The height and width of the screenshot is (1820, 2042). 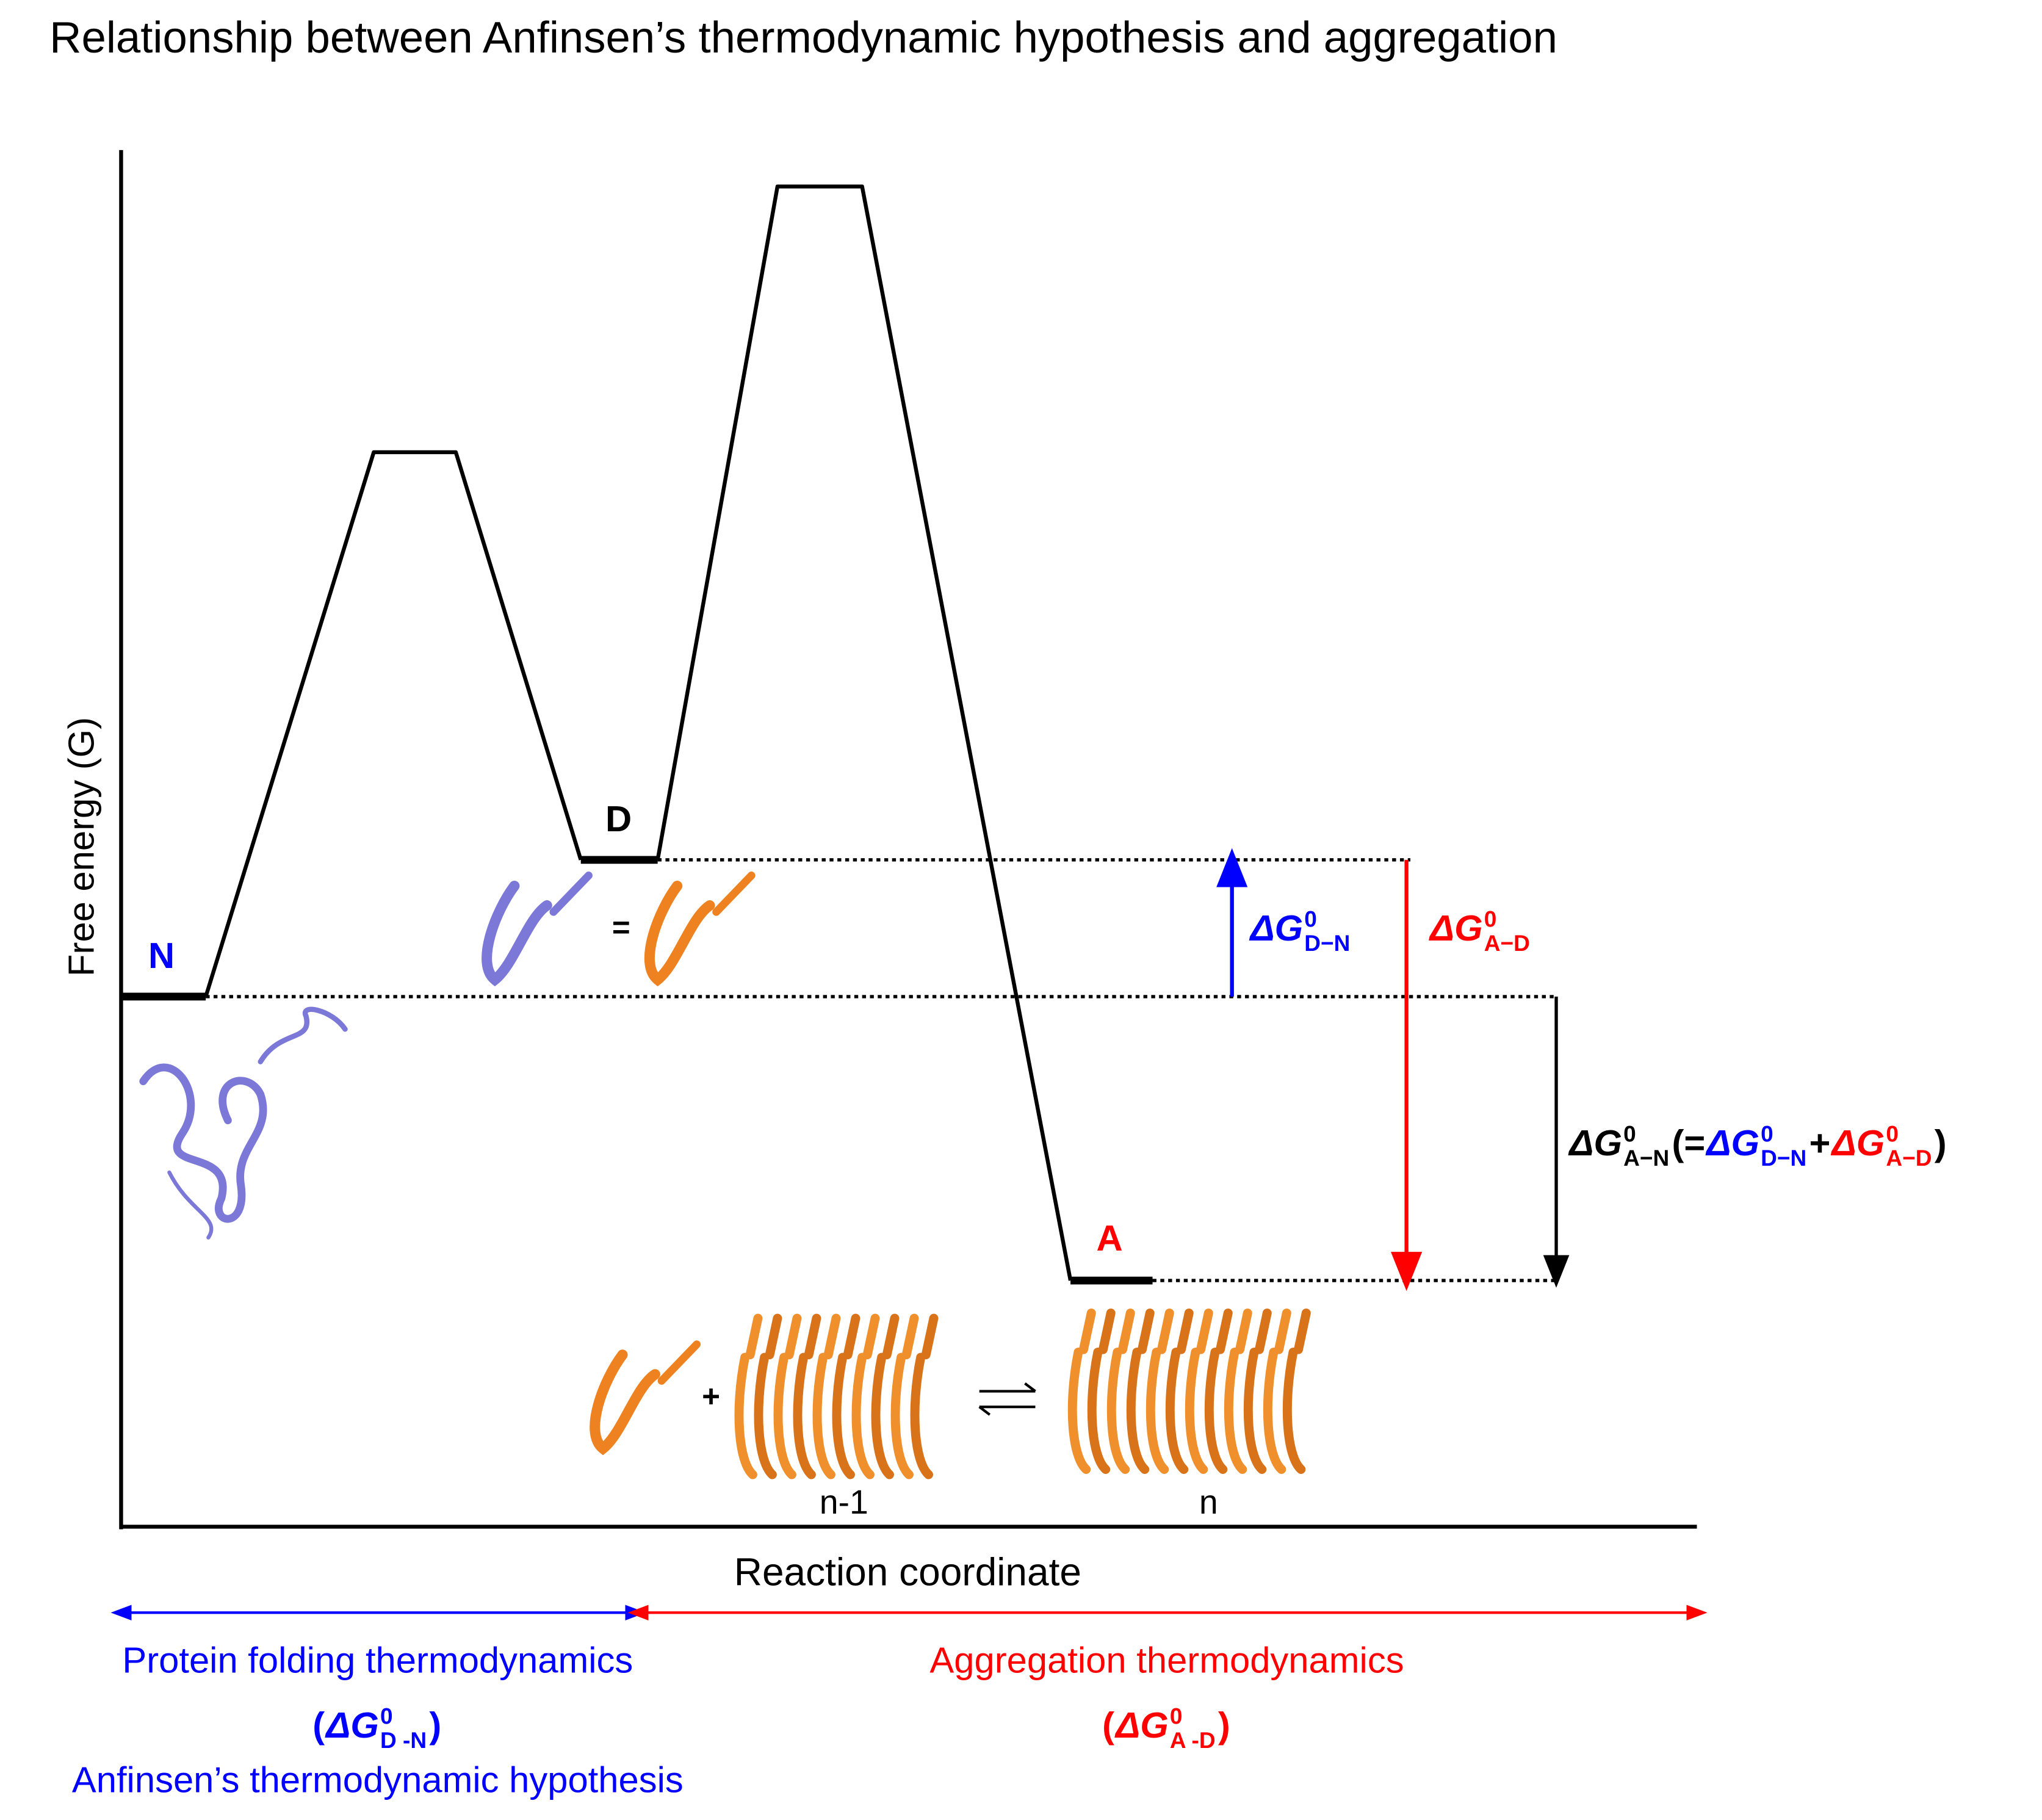 What do you see at coordinates (1193, 1740) in the screenshot?
I see `formula-part: A -D` at bounding box center [1193, 1740].